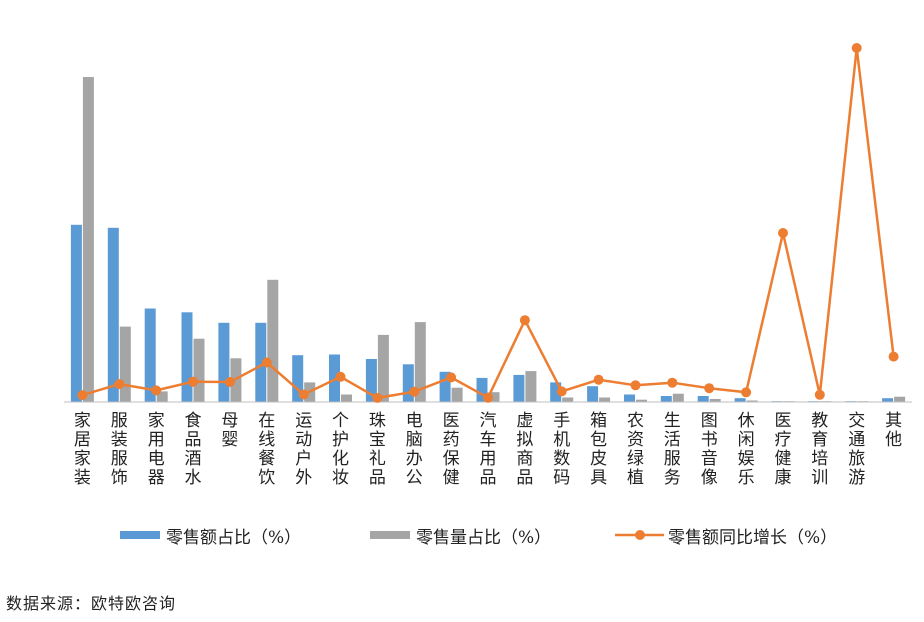 The height and width of the screenshot is (622, 924). What do you see at coordinates (856, 449) in the screenshot?
I see `category-label: 交通旅游` at bounding box center [856, 449].